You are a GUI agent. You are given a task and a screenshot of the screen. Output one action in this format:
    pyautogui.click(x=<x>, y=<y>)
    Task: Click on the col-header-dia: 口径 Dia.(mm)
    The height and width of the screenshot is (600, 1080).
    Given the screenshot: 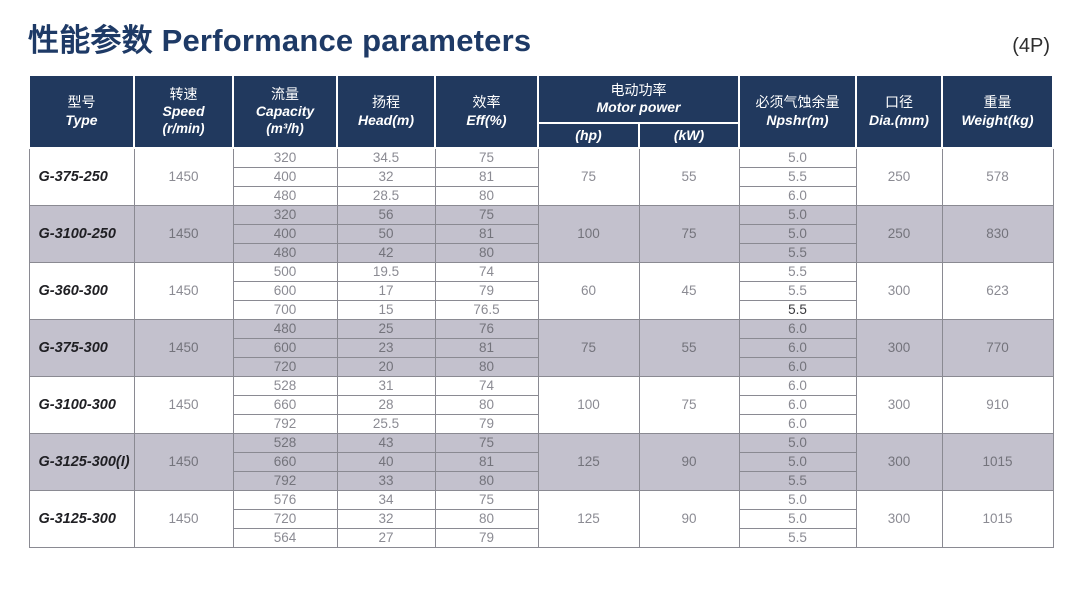 What is the action you would take?
    pyautogui.click(x=899, y=111)
    